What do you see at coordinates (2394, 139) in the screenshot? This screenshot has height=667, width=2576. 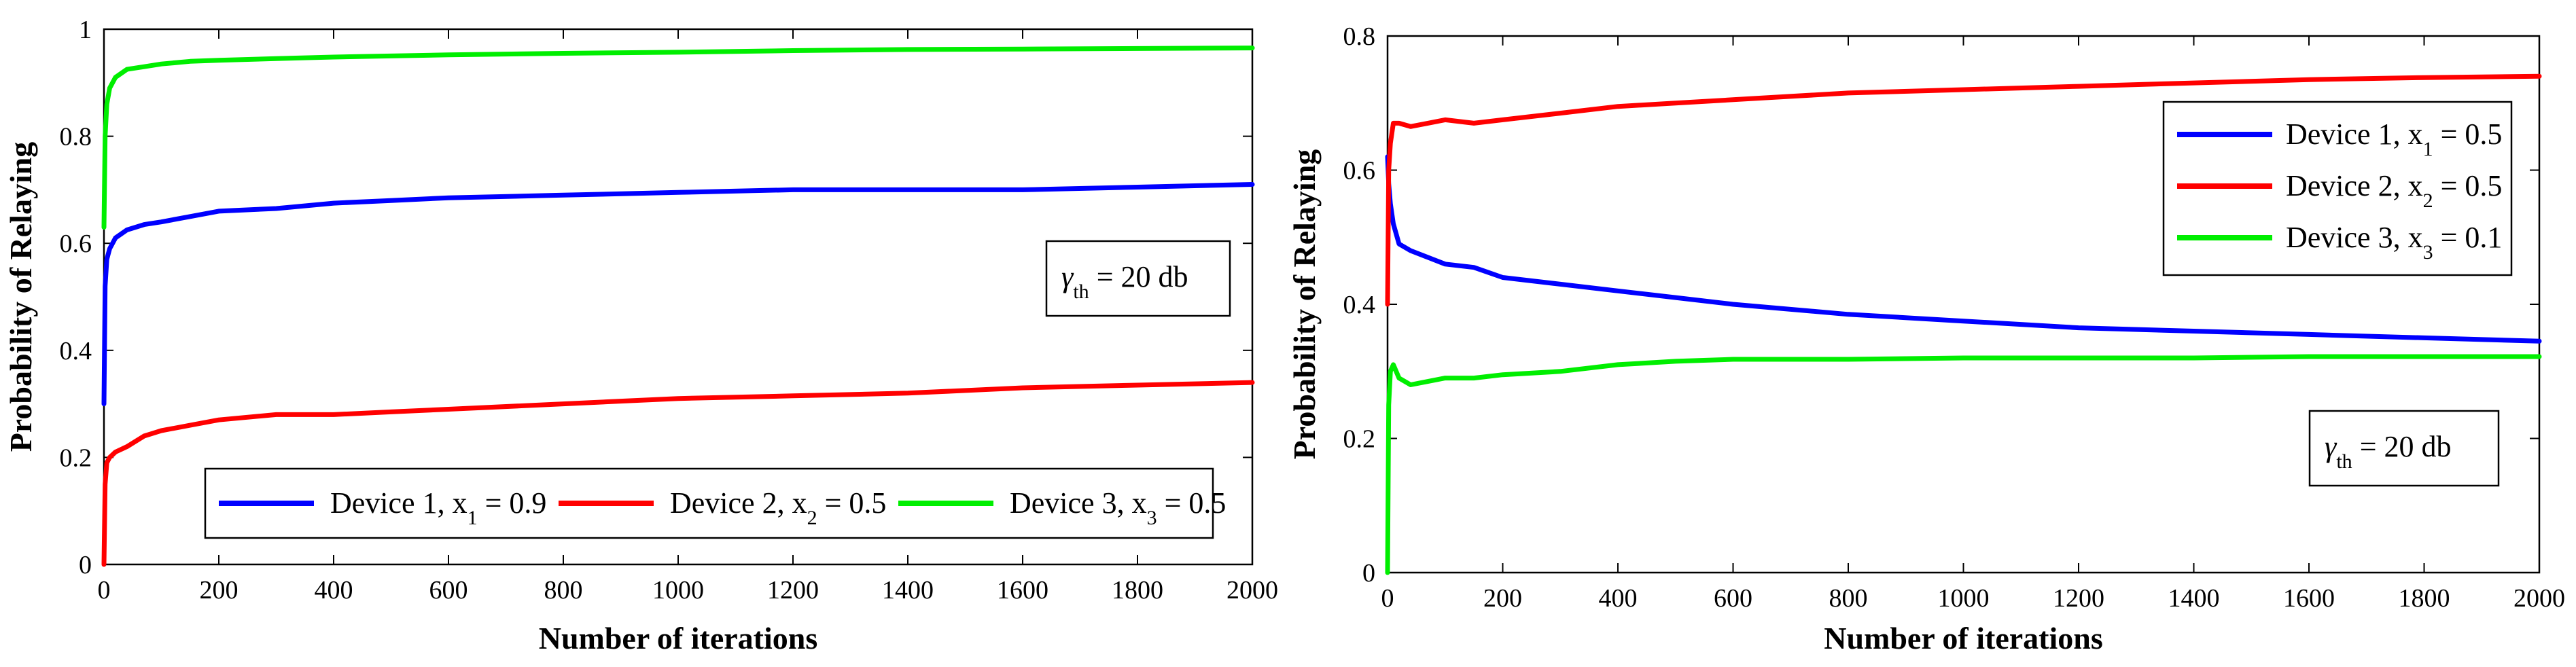 I see `legend-label: Device 1, x1 = 0.5` at bounding box center [2394, 139].